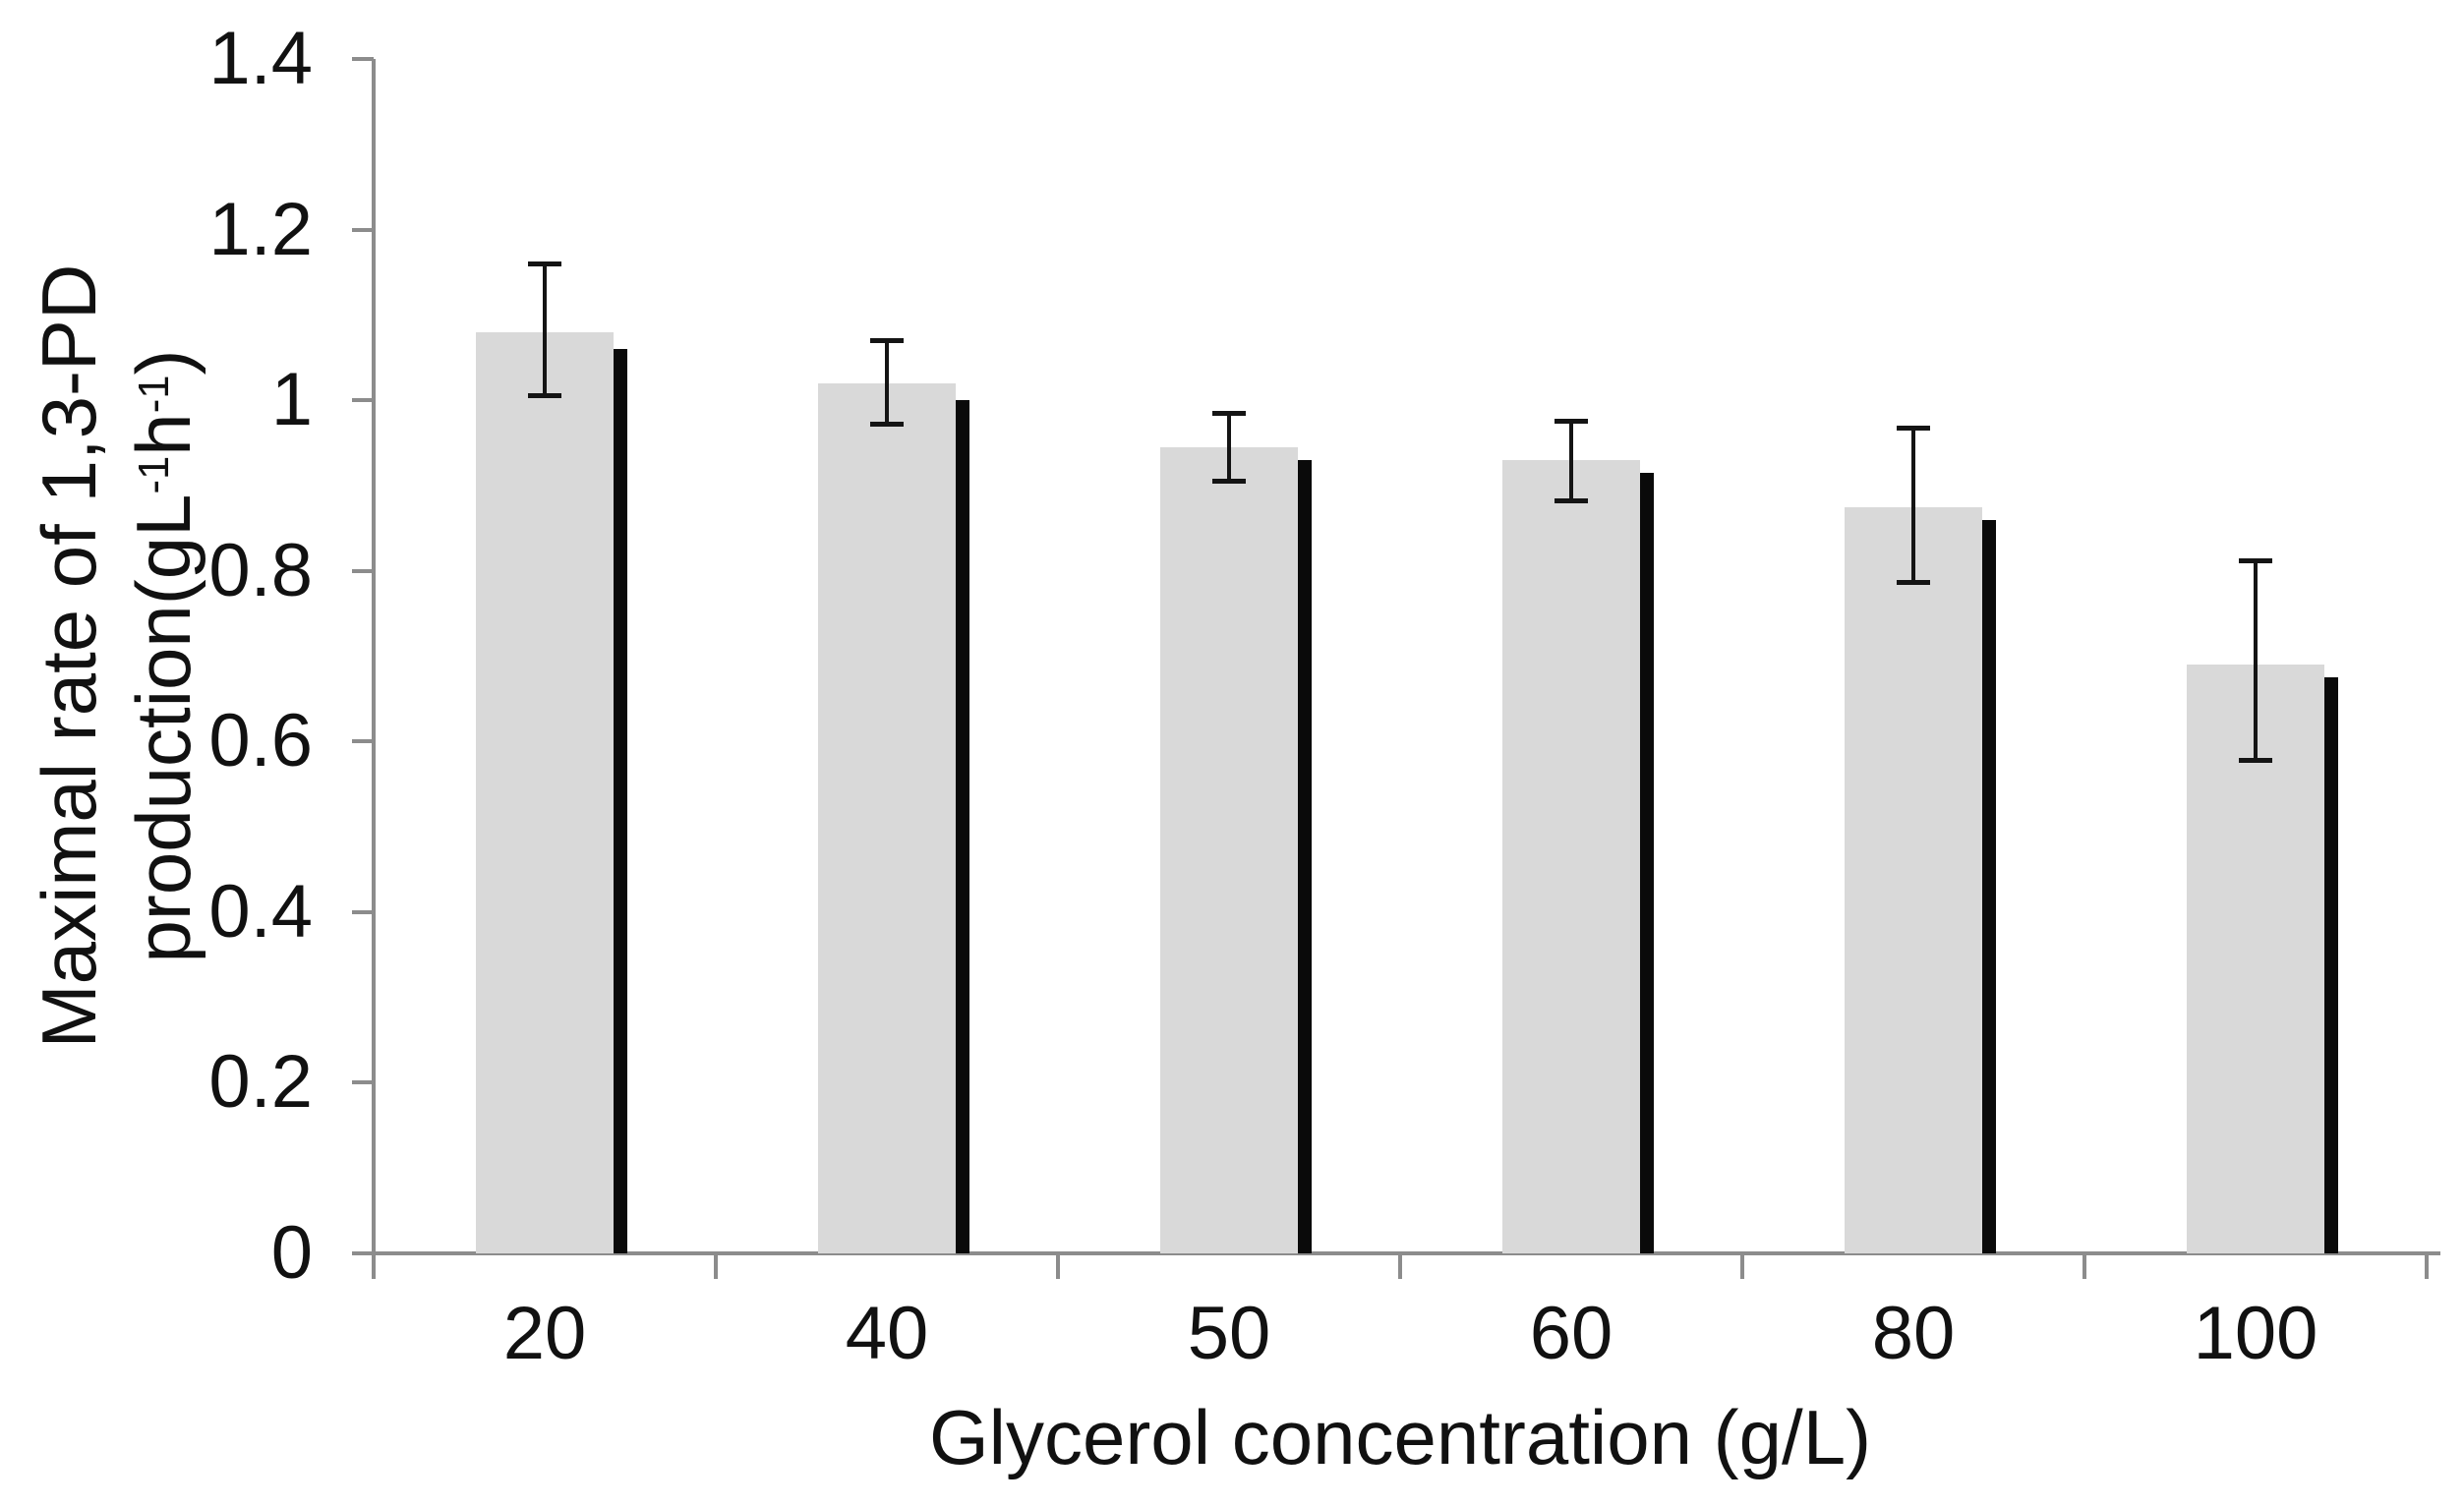  I want to click on x-category-label-20: 20, so click(544, 1333).